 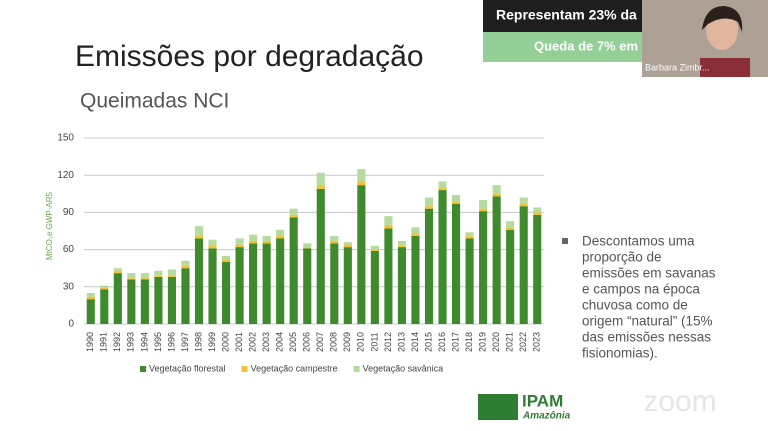 What do you see at coordinates (542, 400) in the screenshot?
I see `logo-name: IPAM` at bounding box center [542, 400].